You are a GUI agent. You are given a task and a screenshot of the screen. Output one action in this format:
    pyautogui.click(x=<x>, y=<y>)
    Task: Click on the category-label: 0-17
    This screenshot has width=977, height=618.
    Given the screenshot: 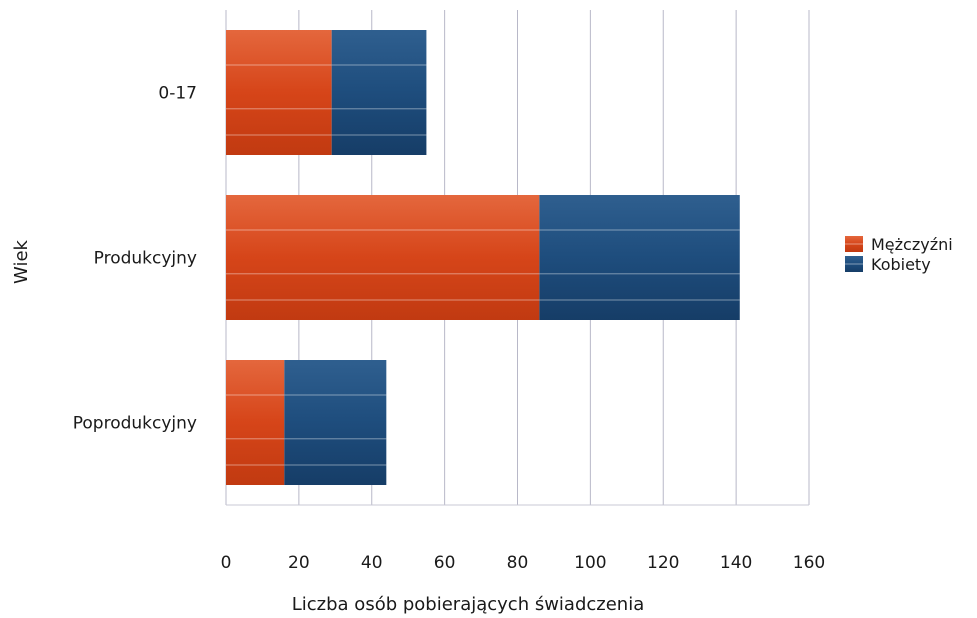 What is the action you would take?
    pyautogui.click(x=177, y=94)
    